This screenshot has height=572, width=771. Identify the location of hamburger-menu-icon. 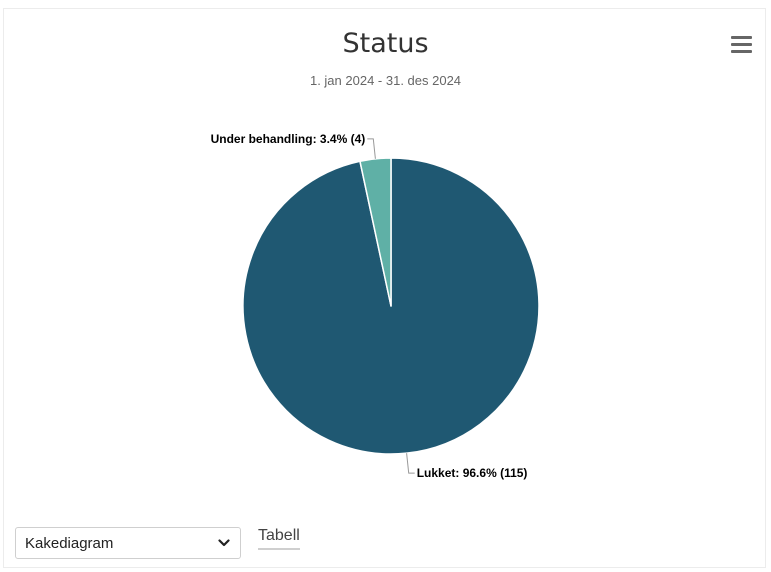
(742, 47).